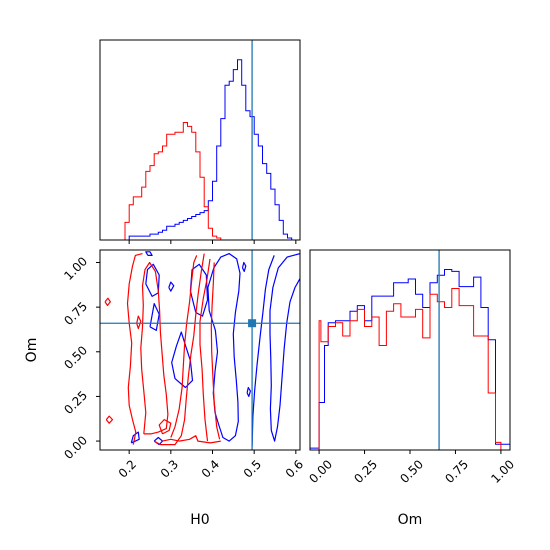 The image size is (550, 550). What do you see at coordinates (320, 471) in the screenshot?
I see `om-x-tick-label: 0.00` at bounding box center [320, 471].